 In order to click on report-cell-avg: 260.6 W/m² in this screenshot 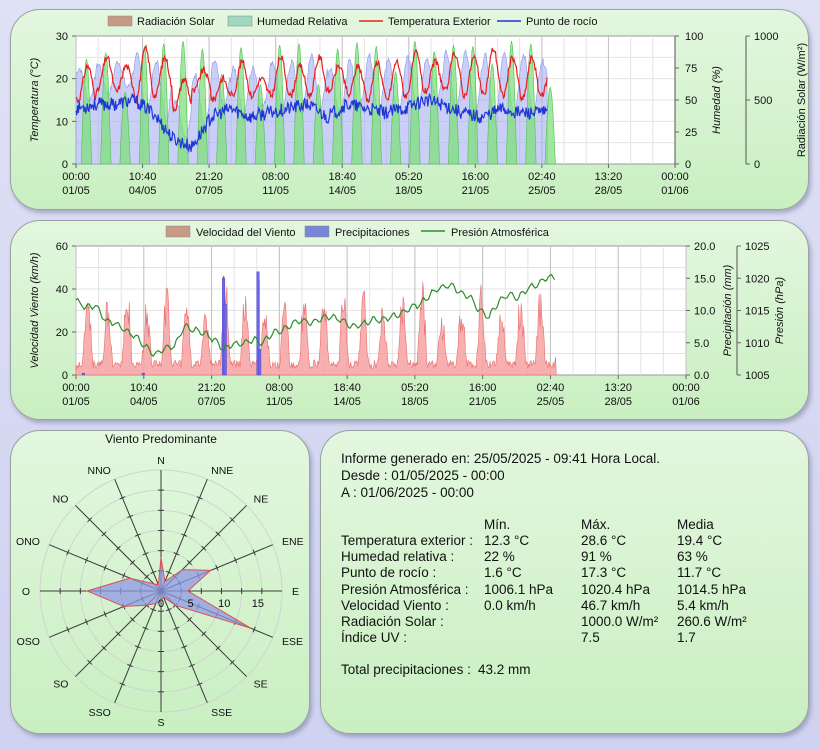, I will do `click(712, 621)`.